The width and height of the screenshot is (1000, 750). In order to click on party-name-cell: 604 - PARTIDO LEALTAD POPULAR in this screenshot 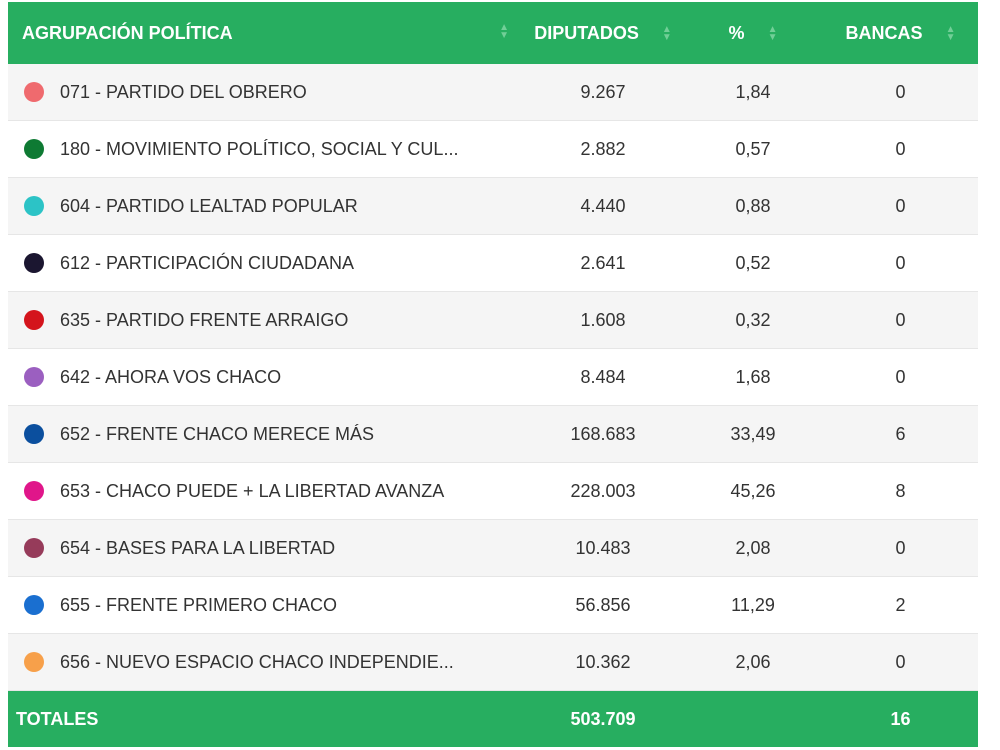, I will do `click(265, 206)`.